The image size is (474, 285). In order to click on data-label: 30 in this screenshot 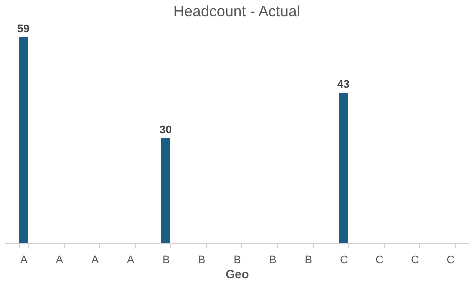, I will do `click(166, 130)`.